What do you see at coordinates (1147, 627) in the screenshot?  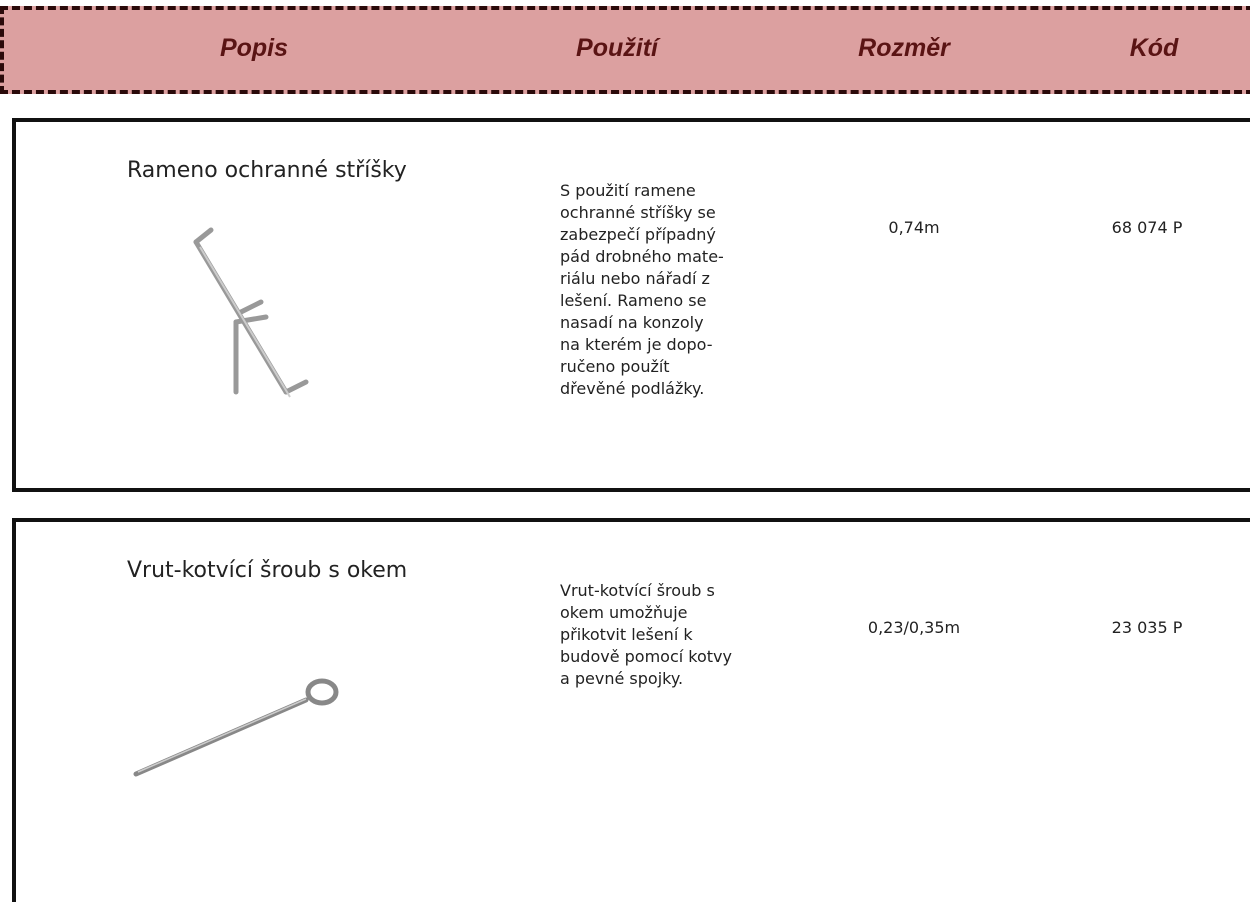 I see `item-code: 23 035 P` at bounding box center [1147, 627].